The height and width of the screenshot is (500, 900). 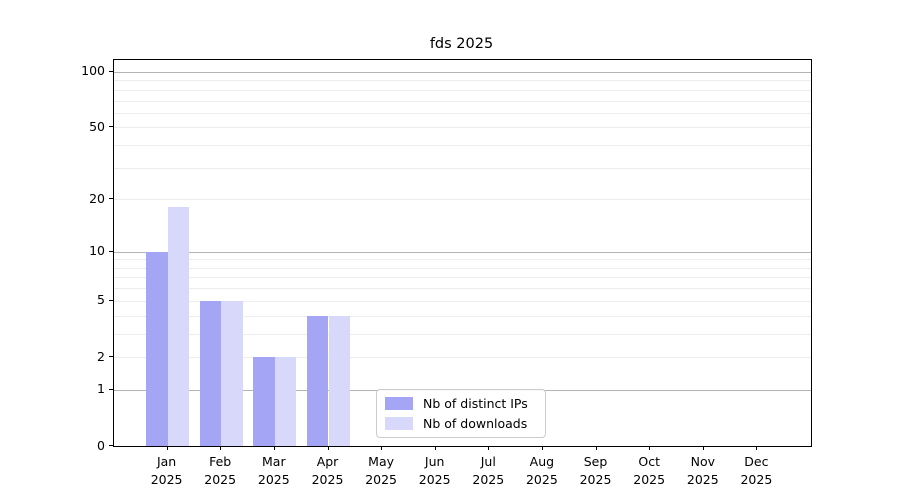 I want to click on y-tick-label: 100, so click(x=93, y=71).